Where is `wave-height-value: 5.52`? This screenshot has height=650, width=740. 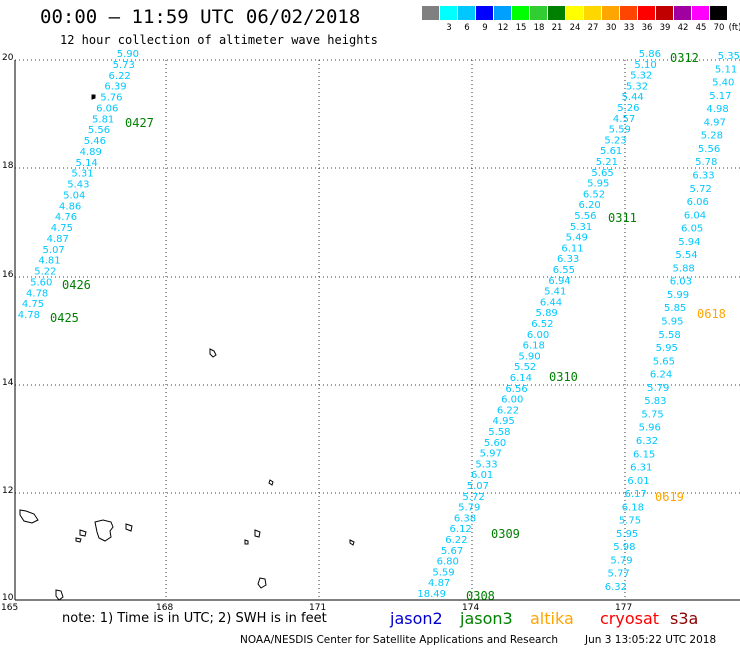 wave-height-value: 5.52 is located at coordinates (525, 367).